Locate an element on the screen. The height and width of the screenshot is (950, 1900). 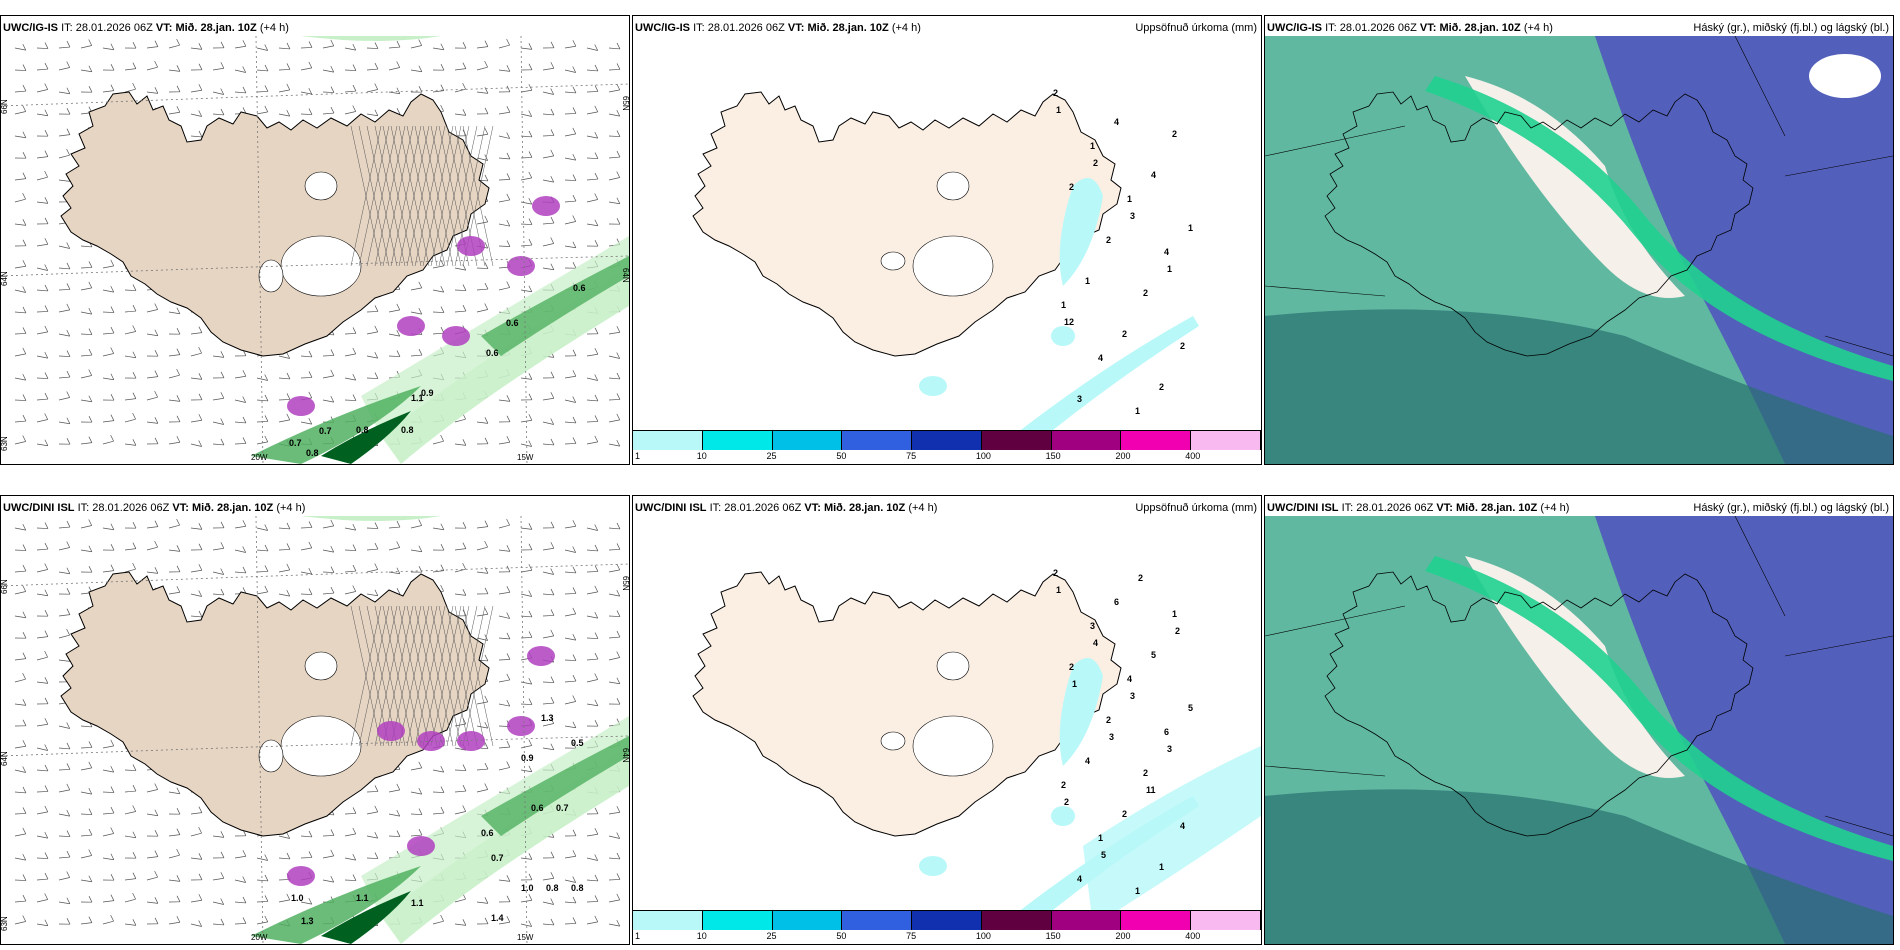
lon-label-20w: 20W is located at coordinates (259, 457).